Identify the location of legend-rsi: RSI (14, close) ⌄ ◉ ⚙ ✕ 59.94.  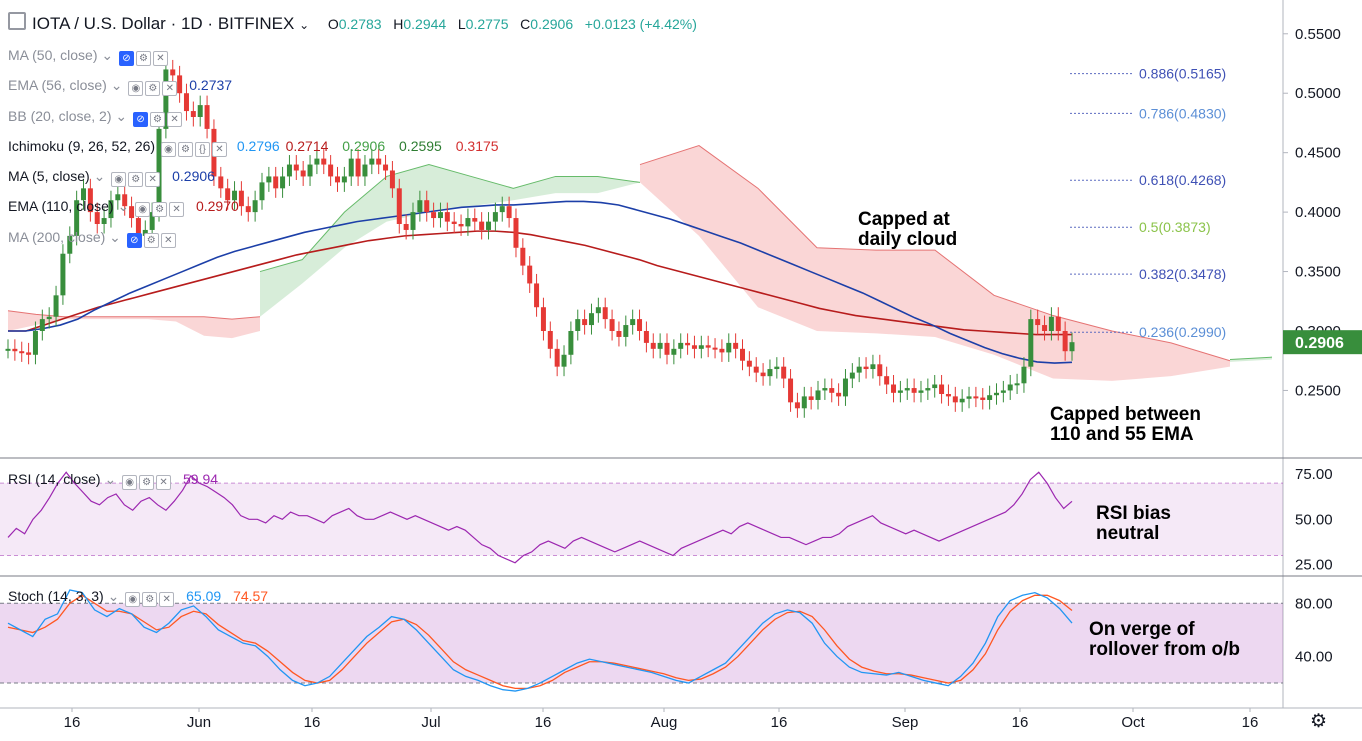
(113, 480).